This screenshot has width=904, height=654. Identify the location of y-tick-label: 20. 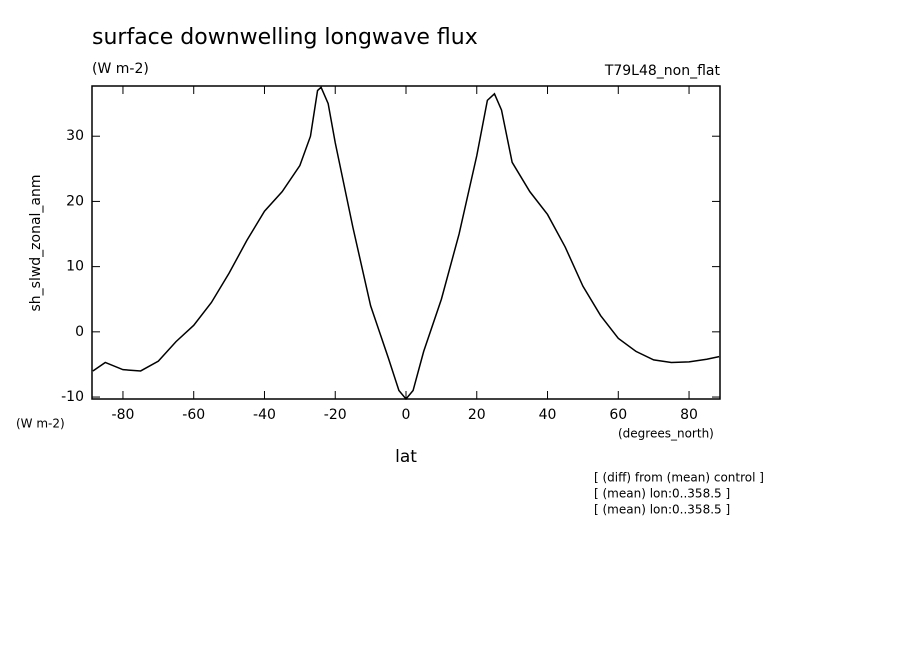
(75, 201).